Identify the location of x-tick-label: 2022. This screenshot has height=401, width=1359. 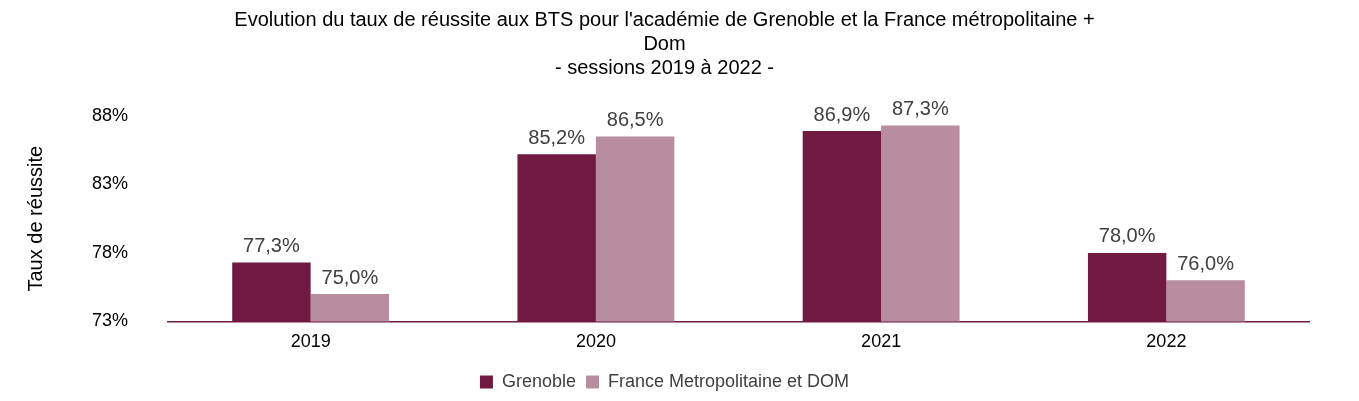
(1166, 341).